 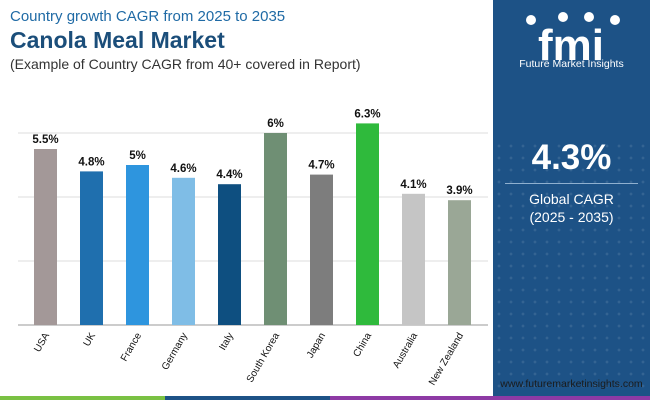 What do you see at coordinates (131, 347) in the screenshot?
I see `x-tick-label: France` at bounding box center [131, 347].